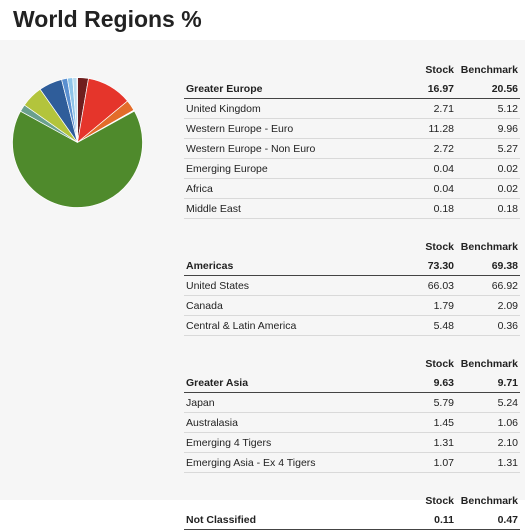  What do you see at coordinates (288, 189) in the screenshot?
I see `subregion-name: Africa` at bounding box center [288, 189].